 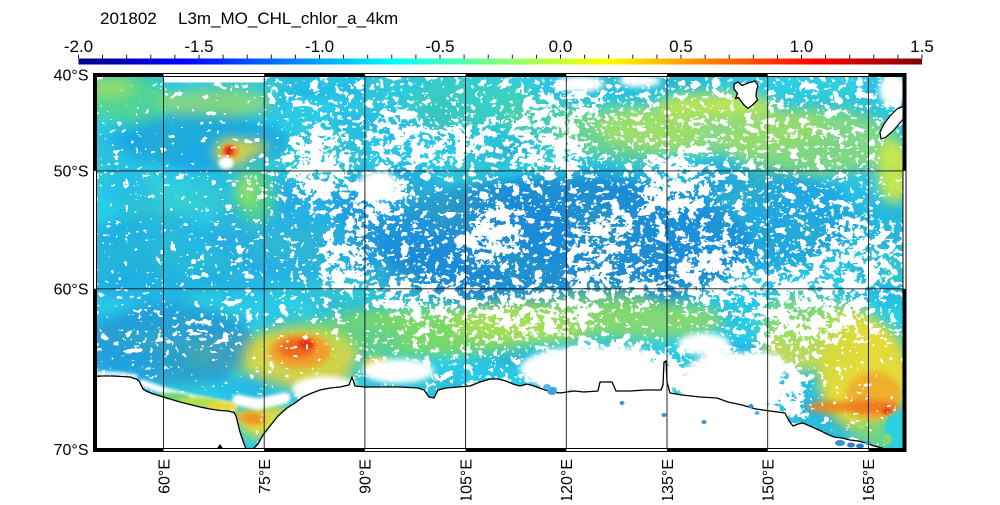 What do you see at coordinates (71, 450) in the screenshot?
I see `svg-text: 70°S` at bounding box center [71, 450].